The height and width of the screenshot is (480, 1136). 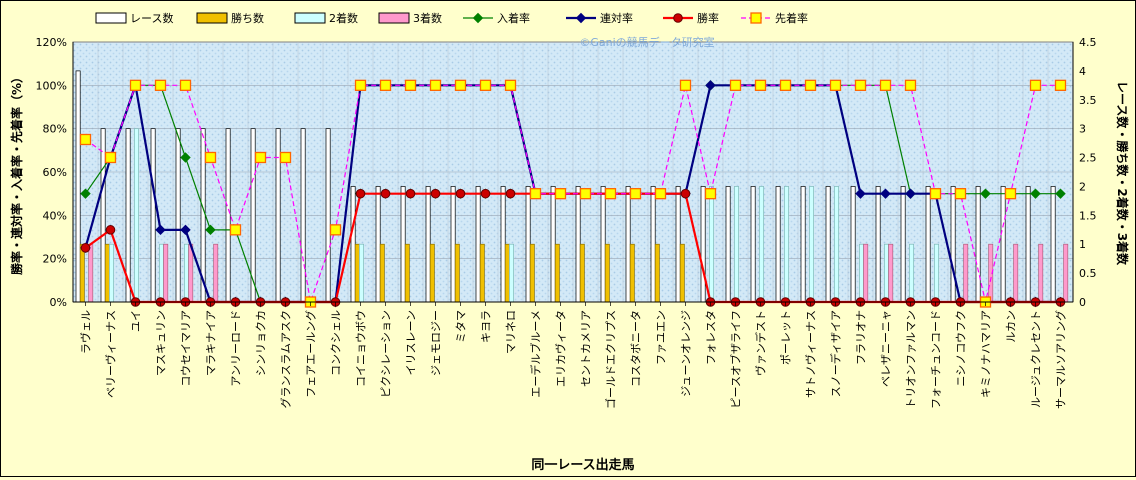 I want to click on x-tick-label: マラキナイア, so click(x=211, y=343).